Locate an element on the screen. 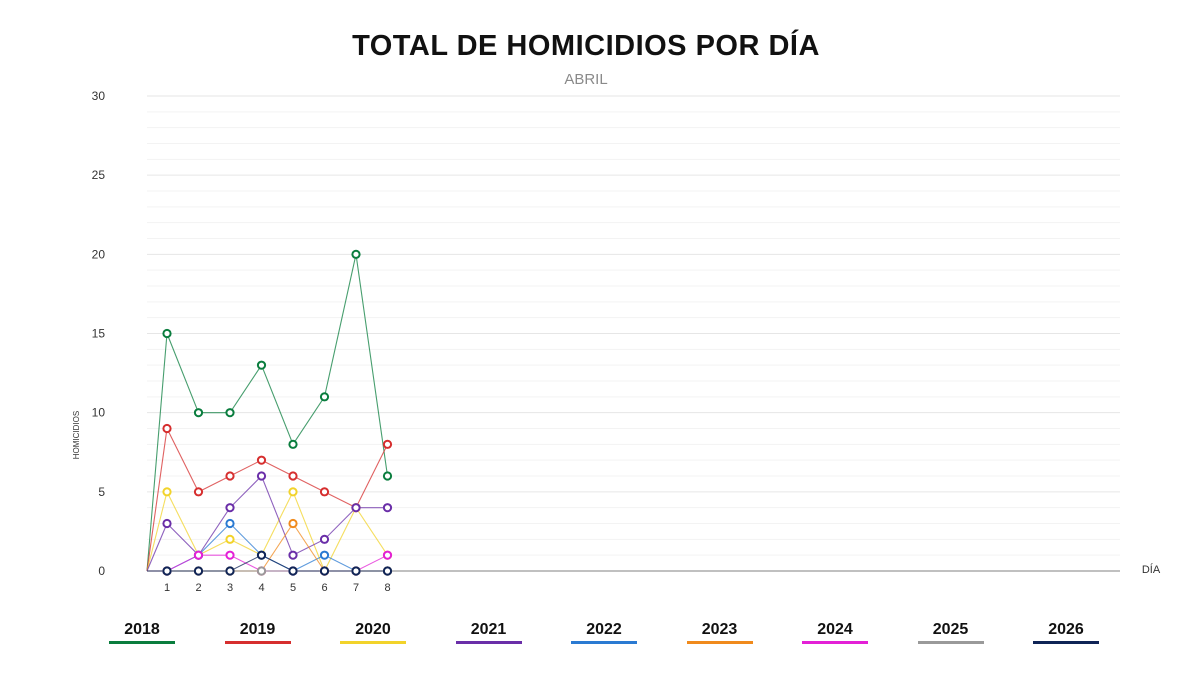  data-point-2023 is located at coordinates (293, 523).